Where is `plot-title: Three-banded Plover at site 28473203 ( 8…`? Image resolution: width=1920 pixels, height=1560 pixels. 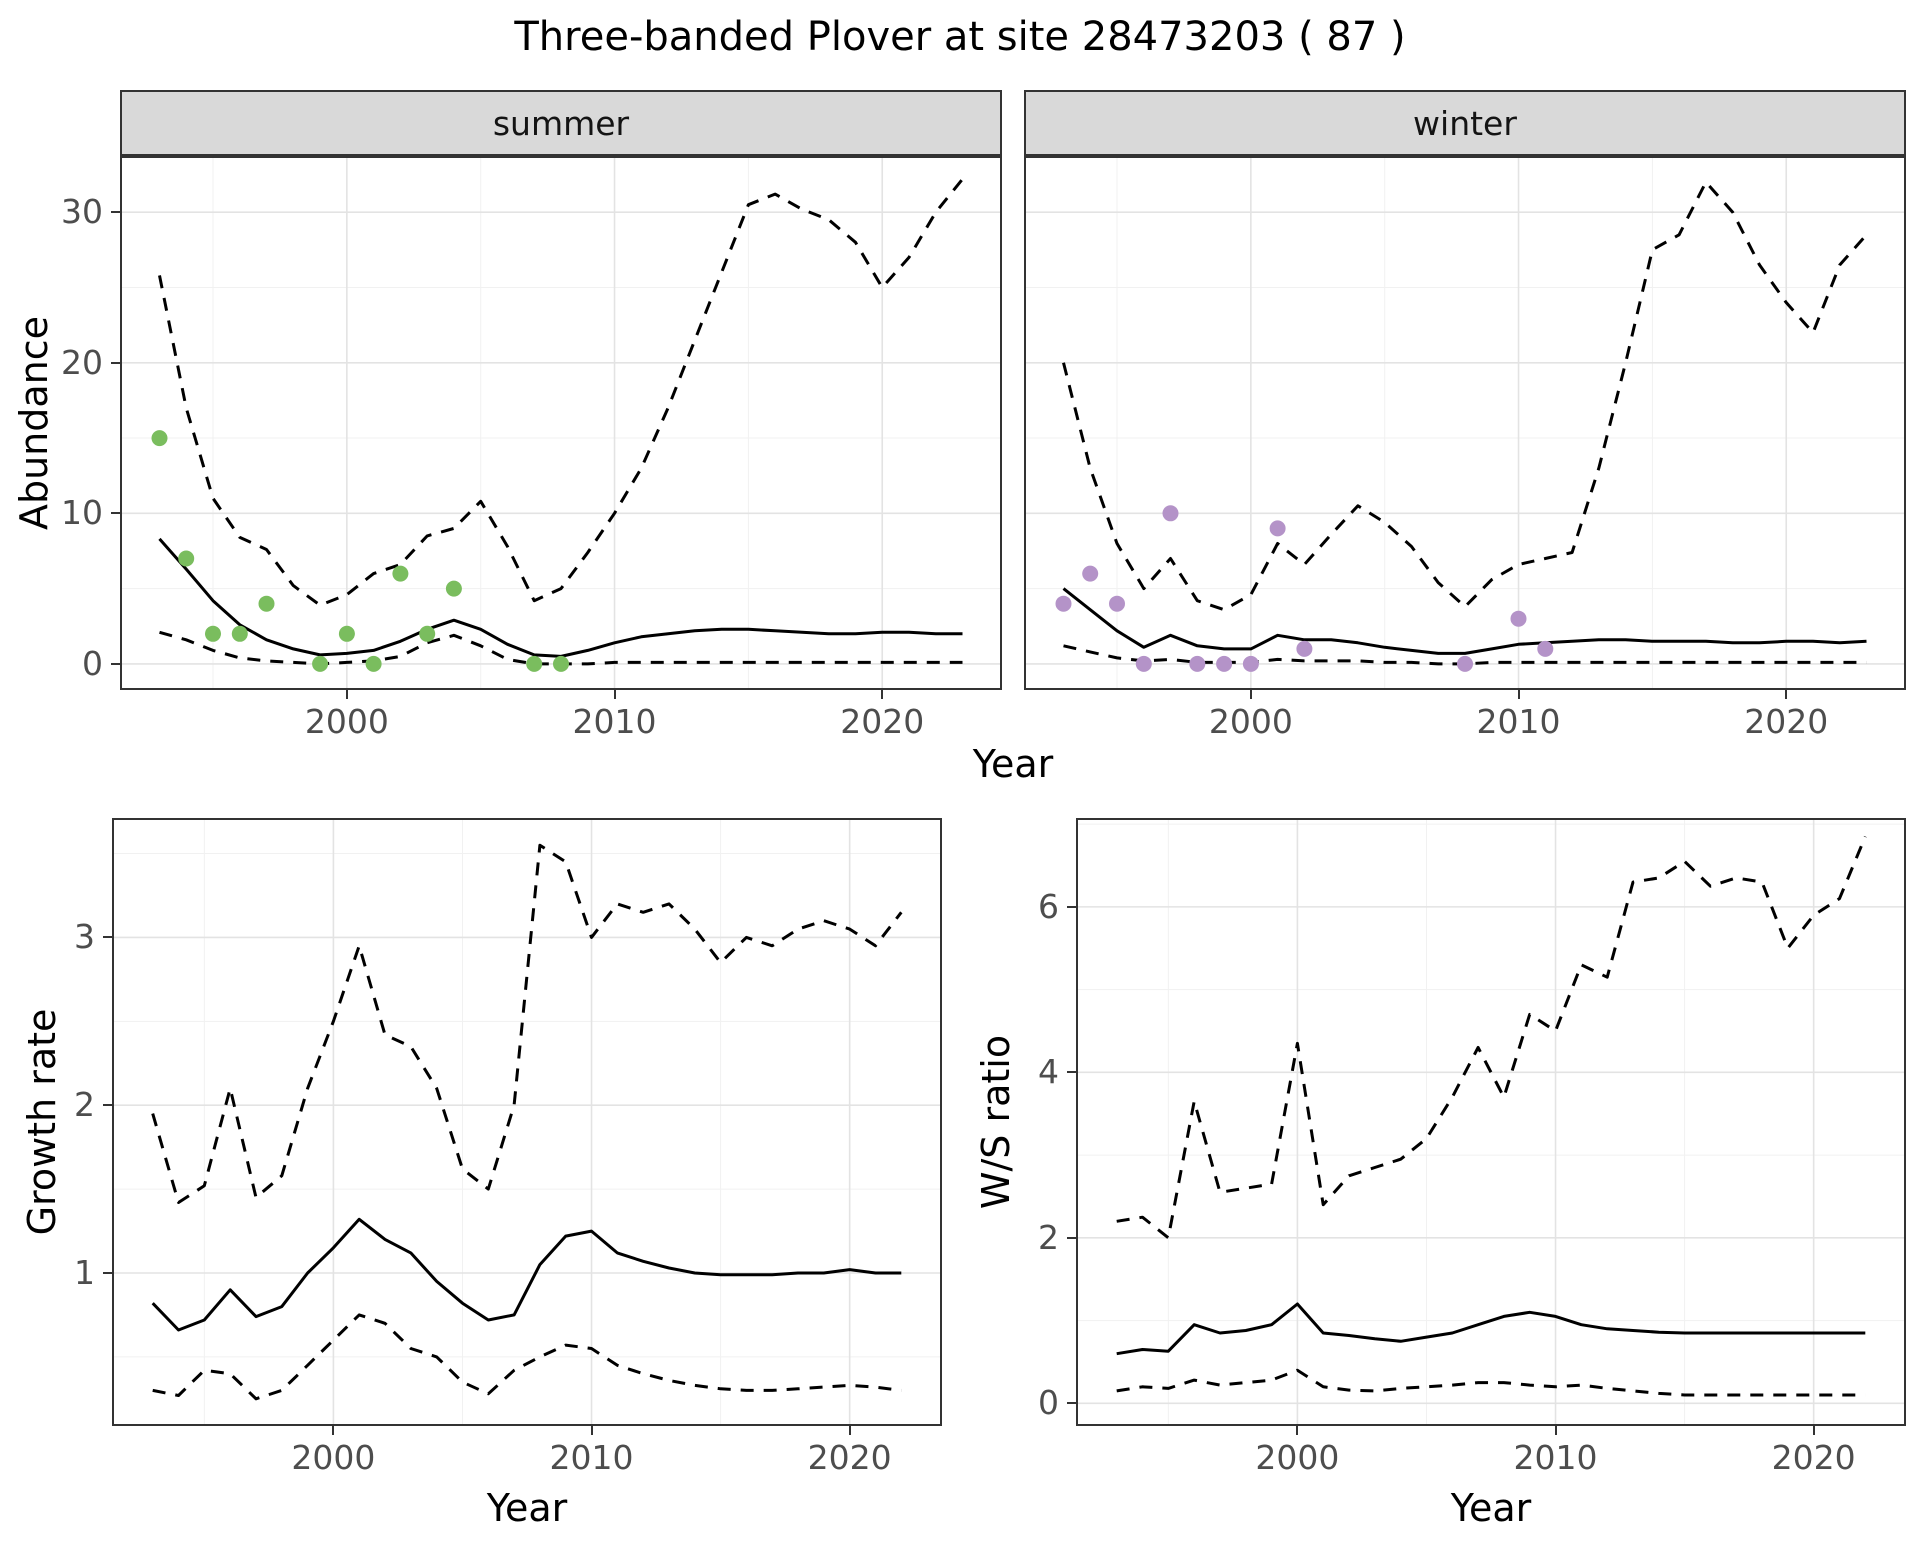 plot-title: Three-banded Plover at site 28473203 ( 8… is located at coordinates (960, 37).